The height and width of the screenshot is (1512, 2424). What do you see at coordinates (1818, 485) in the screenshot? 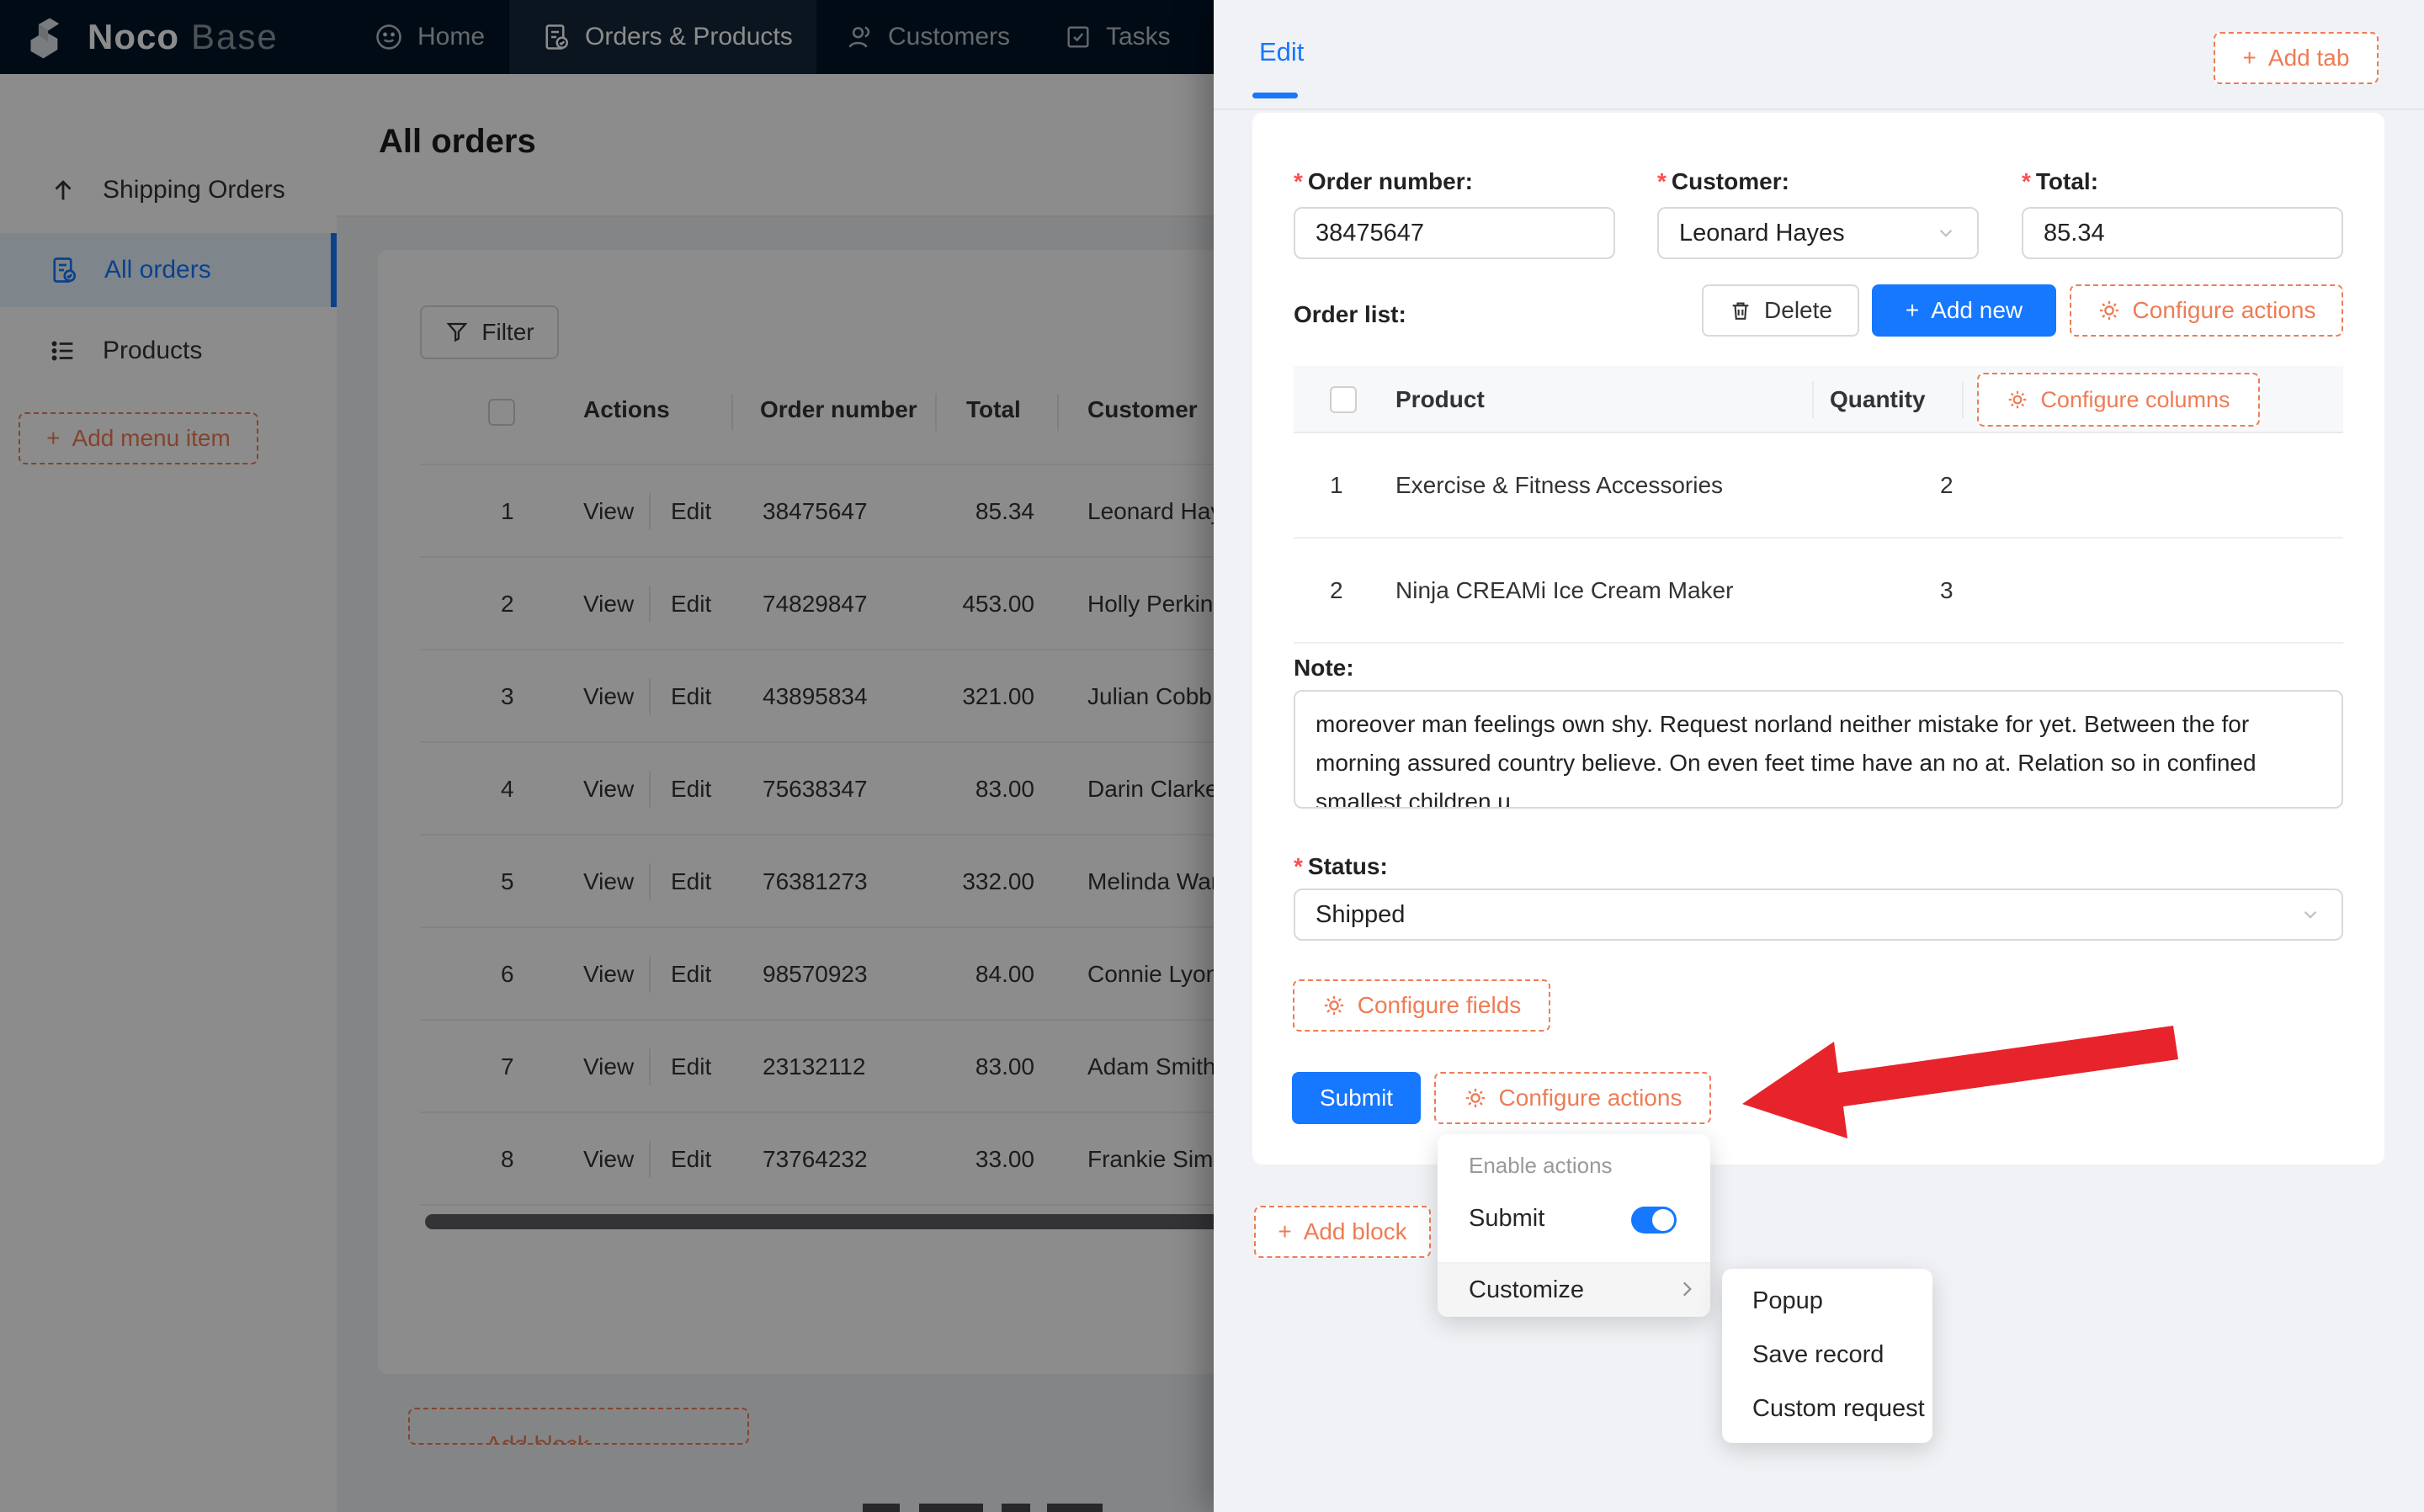
I see `order-list-row: 1 Exercise & Fitness Accessories 2` at bounding box center [1818, 485].